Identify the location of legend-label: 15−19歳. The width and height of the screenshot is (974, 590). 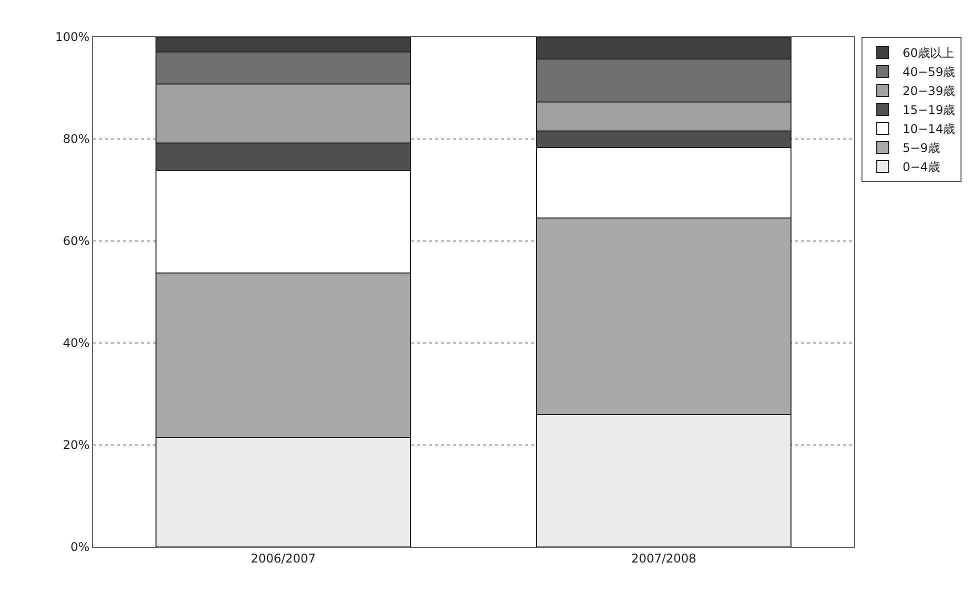
(929, 110).